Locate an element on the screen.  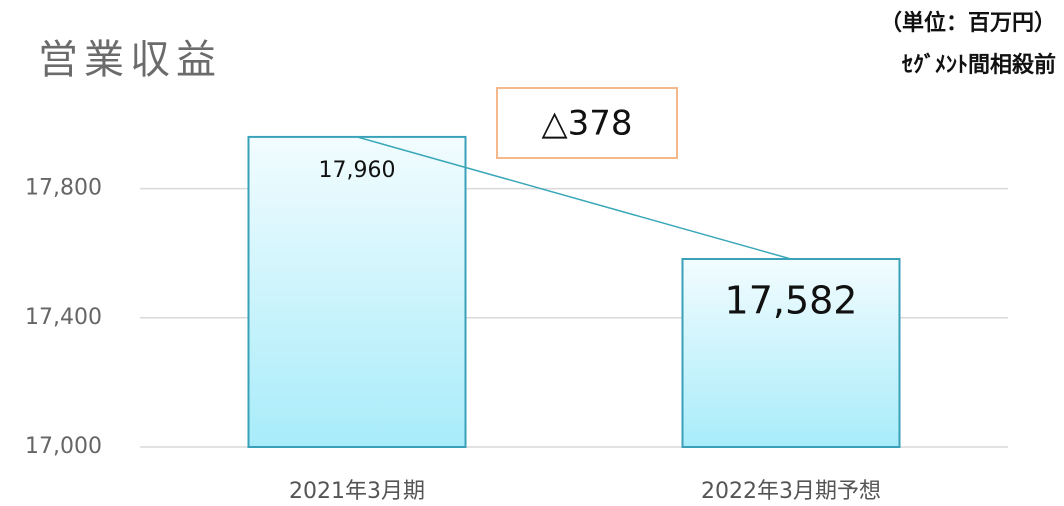
annotation: △378 is located at coordinates (586, 124).